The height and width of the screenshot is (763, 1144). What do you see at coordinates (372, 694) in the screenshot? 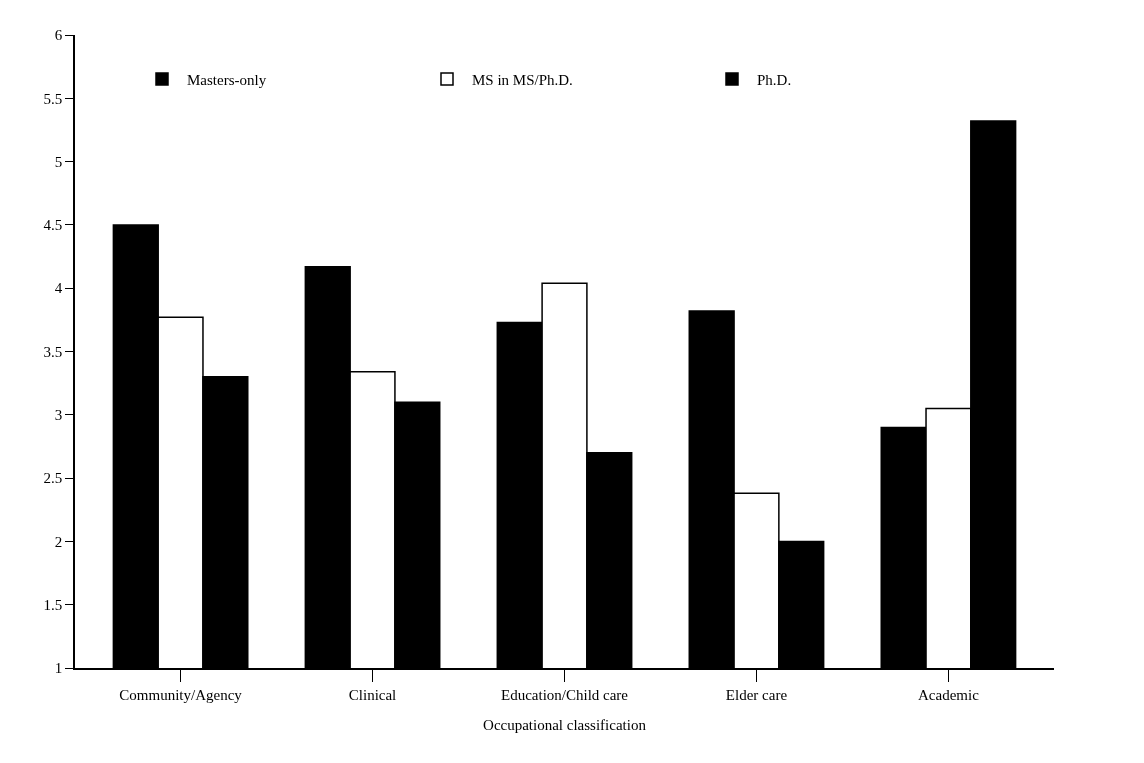
I see `x-tick-label: Clinical` at bounding box center [372, 694].